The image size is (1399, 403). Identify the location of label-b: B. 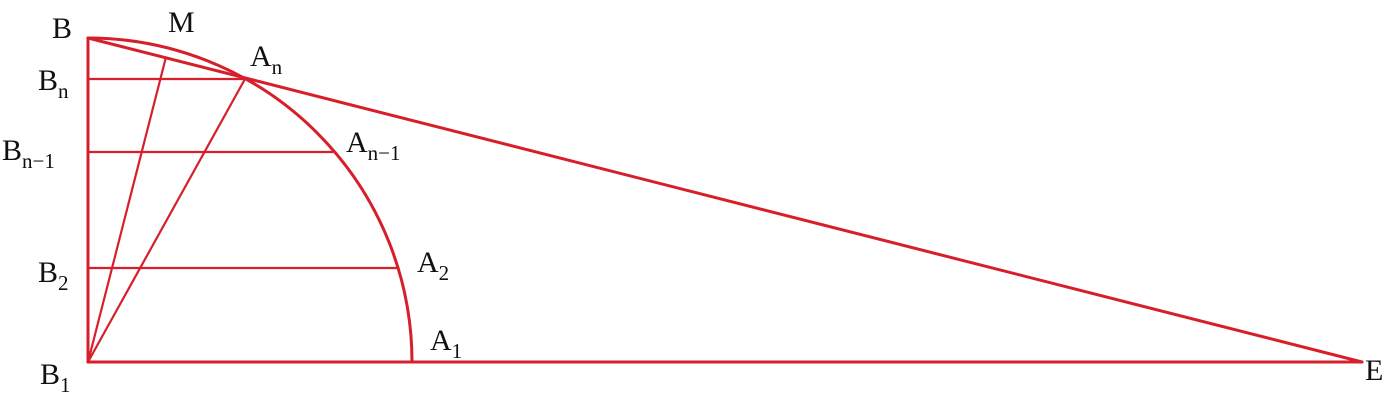
(62, 28).